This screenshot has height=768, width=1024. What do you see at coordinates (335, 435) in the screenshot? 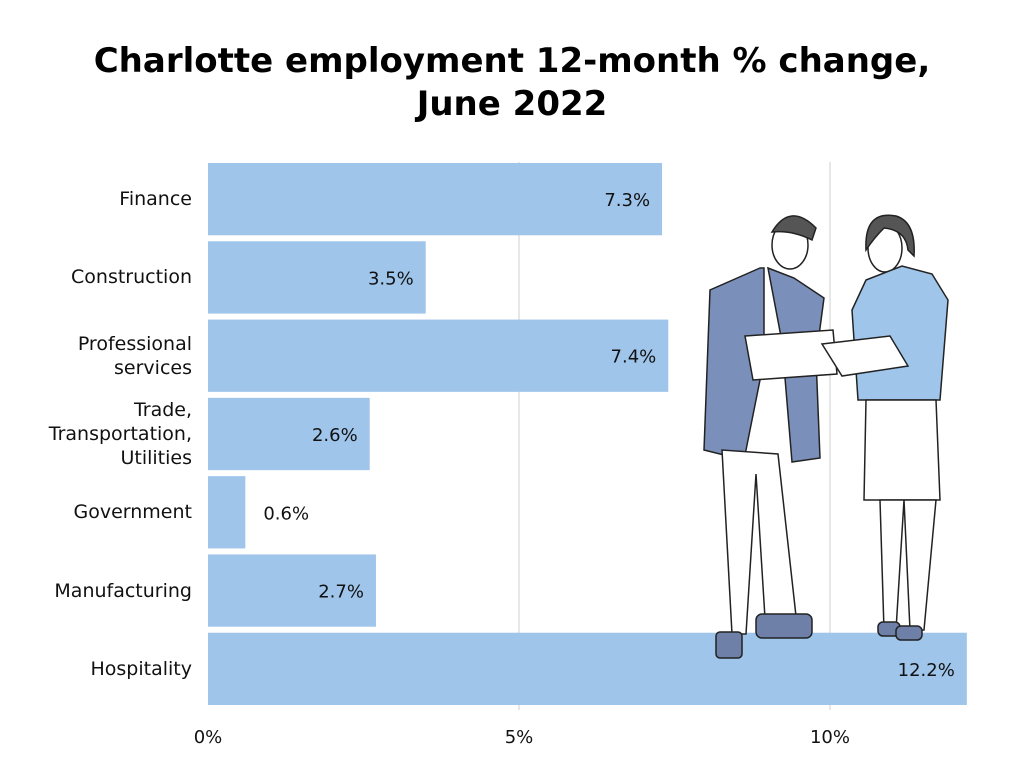
I see `value-label: 2.6%` at bounding box center [335, 435].